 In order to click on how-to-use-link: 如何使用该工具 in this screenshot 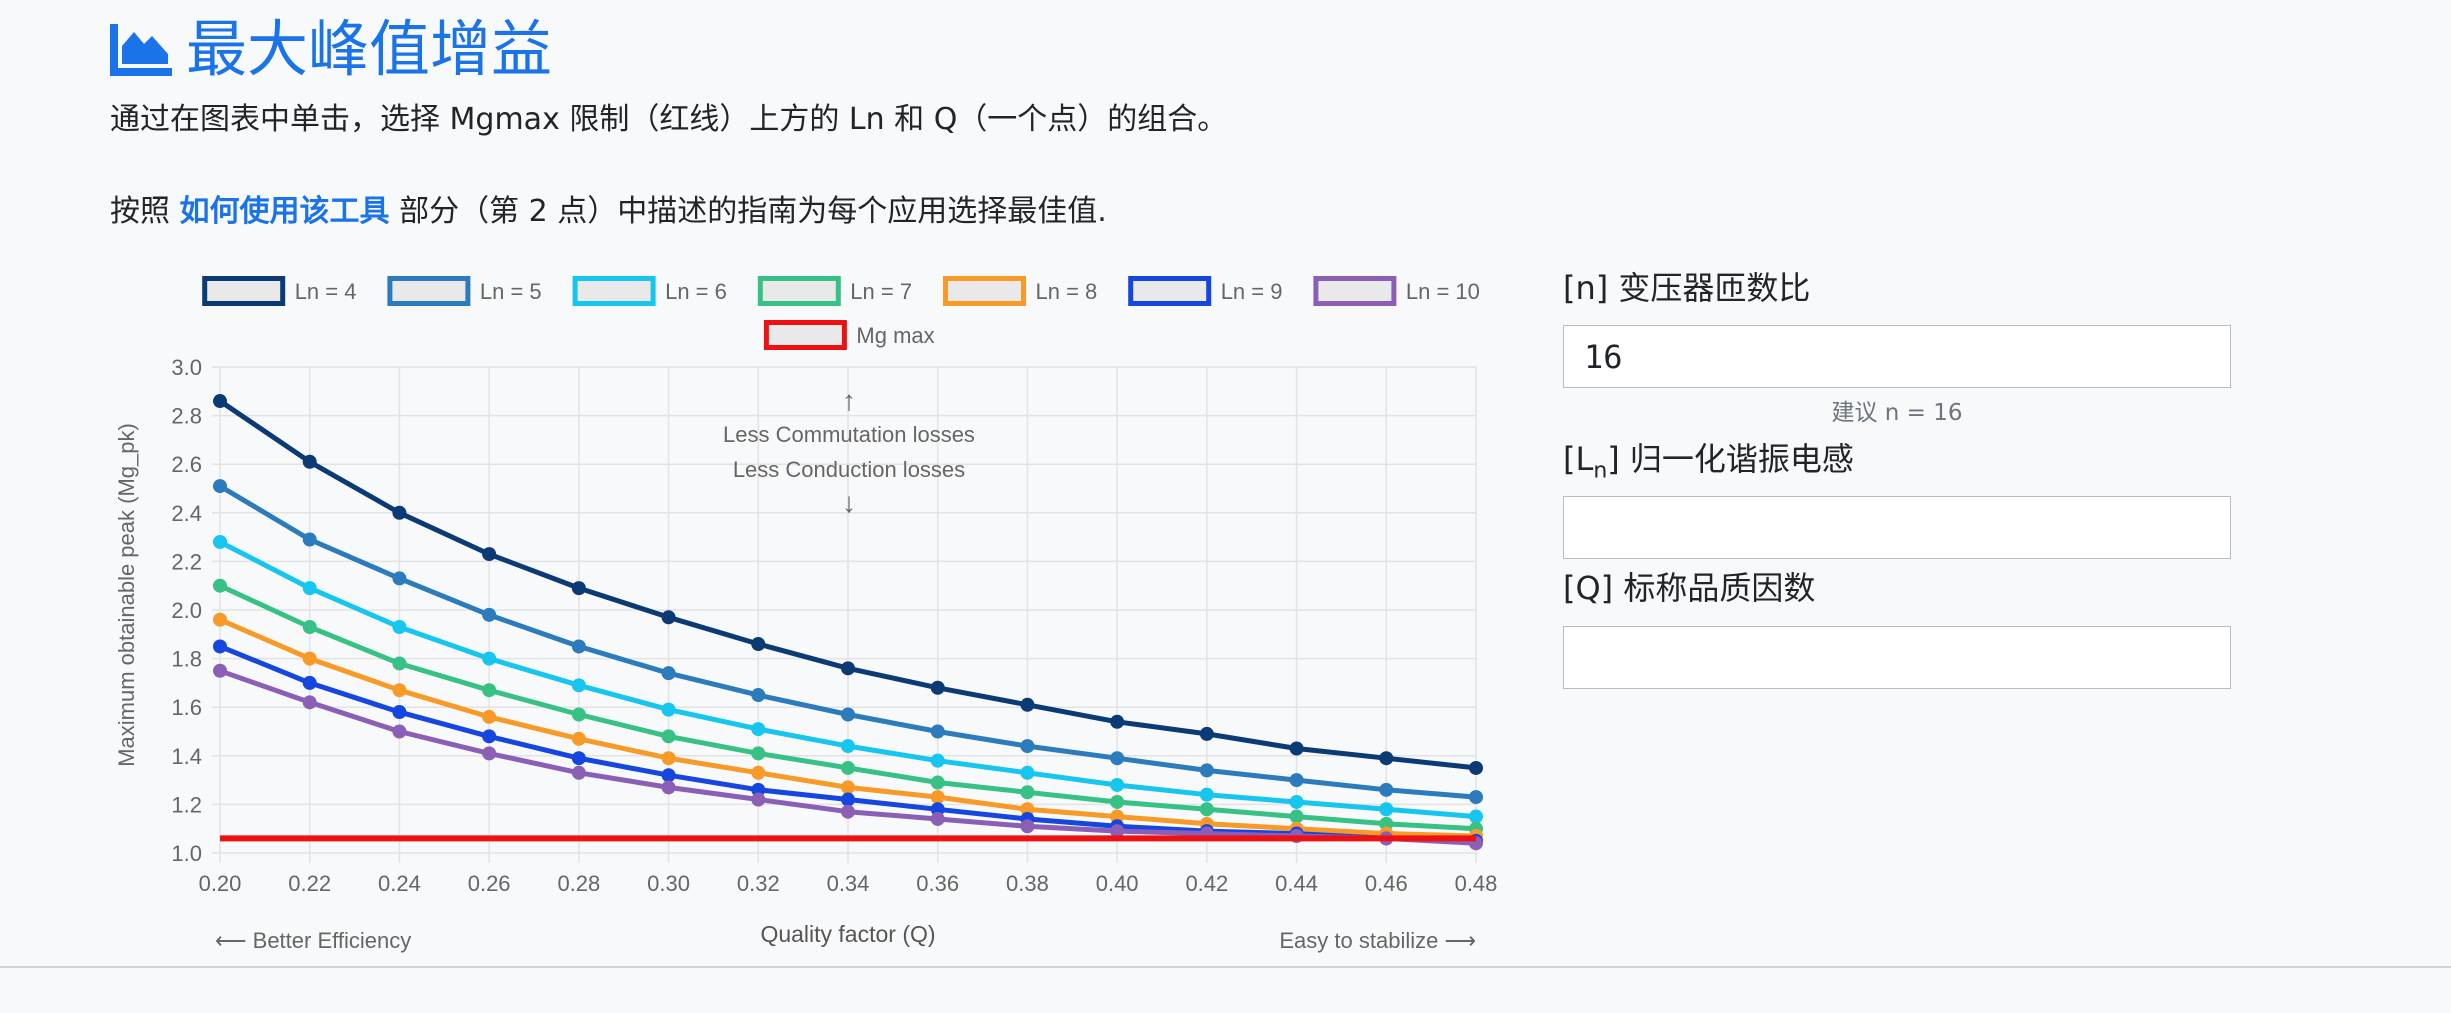, I will do `click(284, 211)`.